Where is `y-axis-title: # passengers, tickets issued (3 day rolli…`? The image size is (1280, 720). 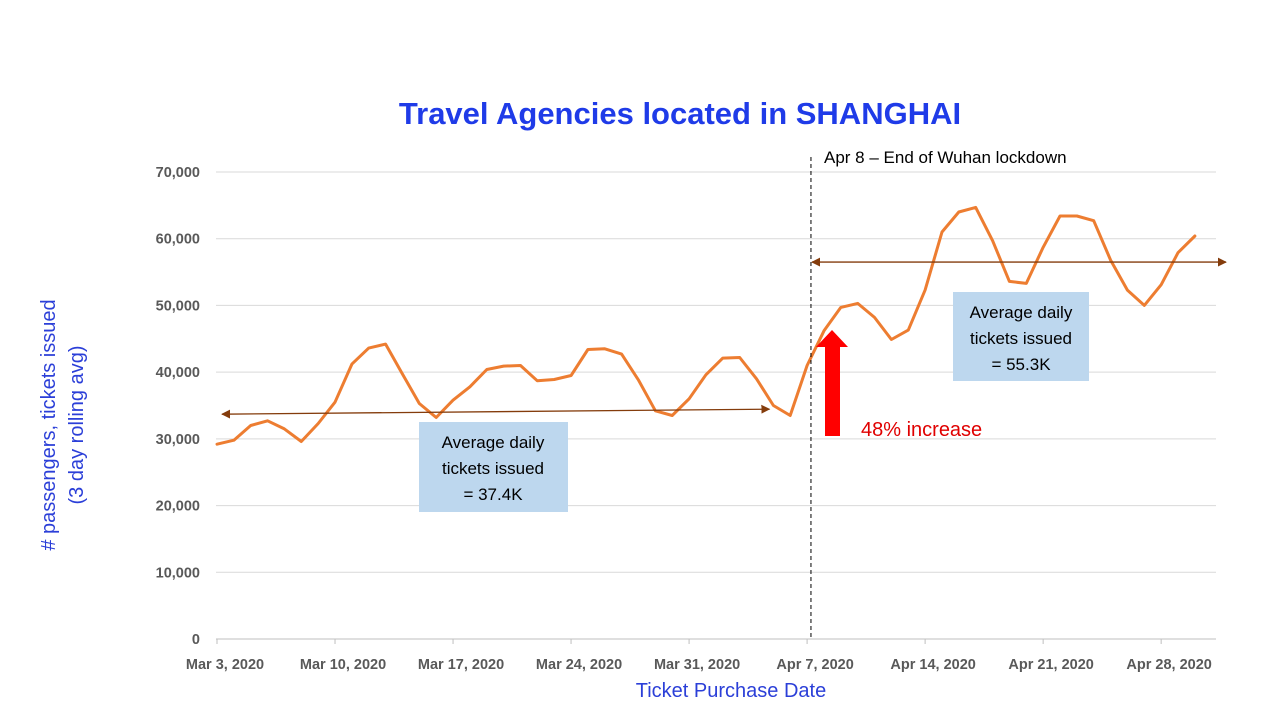
y-axis-title: # passengers, tickets issued (3 day rolli… is located at coordinates (63, 424).